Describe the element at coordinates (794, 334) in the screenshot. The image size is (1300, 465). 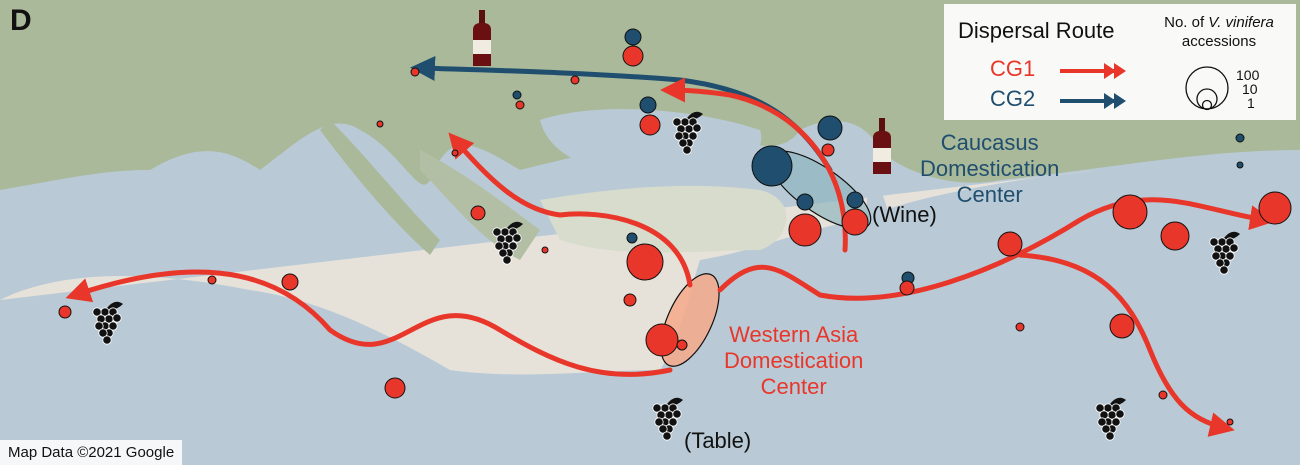
I see `label-line: Western Asia` at that location.